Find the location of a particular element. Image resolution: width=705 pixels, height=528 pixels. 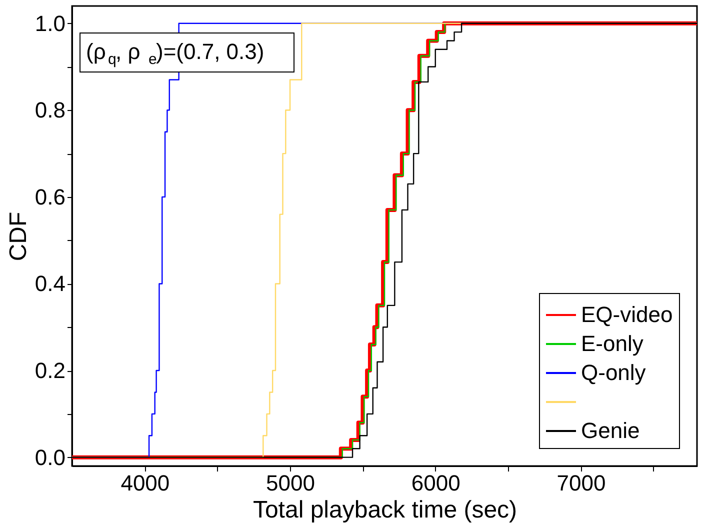

x-axis-title: Total playback time (sec) is located at coordinates (385, 510).